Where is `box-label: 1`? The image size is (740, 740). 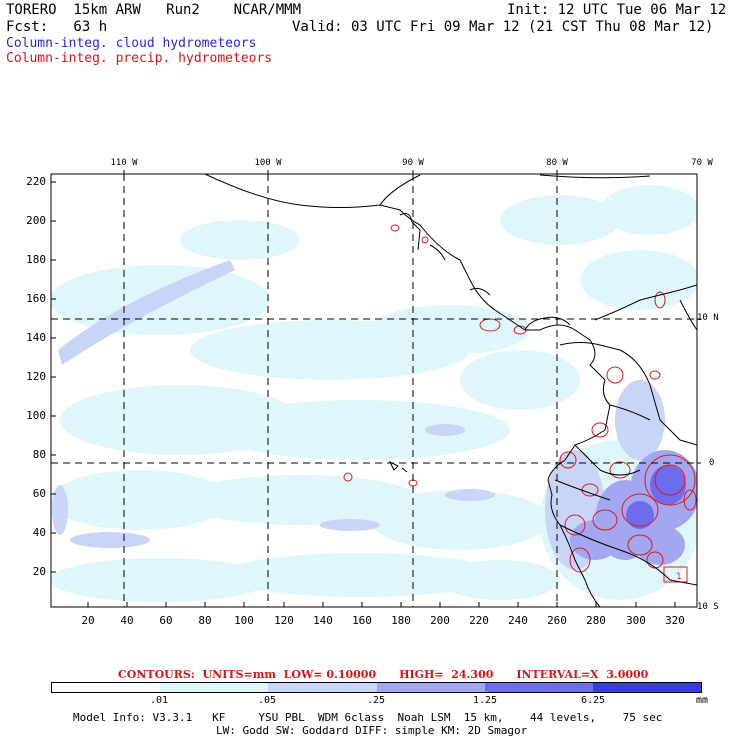 box-label: 1 is located at coordinates (678, 577).